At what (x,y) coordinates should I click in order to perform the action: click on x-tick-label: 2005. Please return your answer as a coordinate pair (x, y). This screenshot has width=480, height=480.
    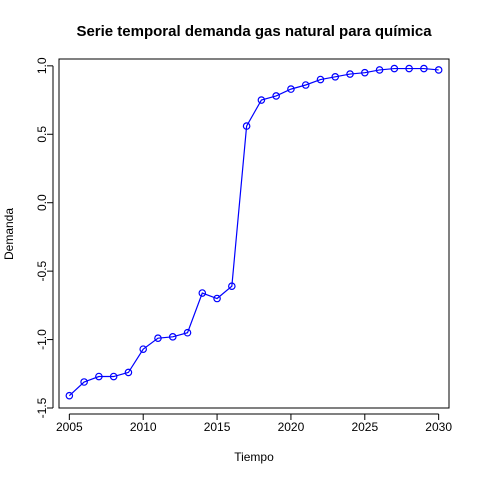
    Looking at the image, I should click on (69, 427).